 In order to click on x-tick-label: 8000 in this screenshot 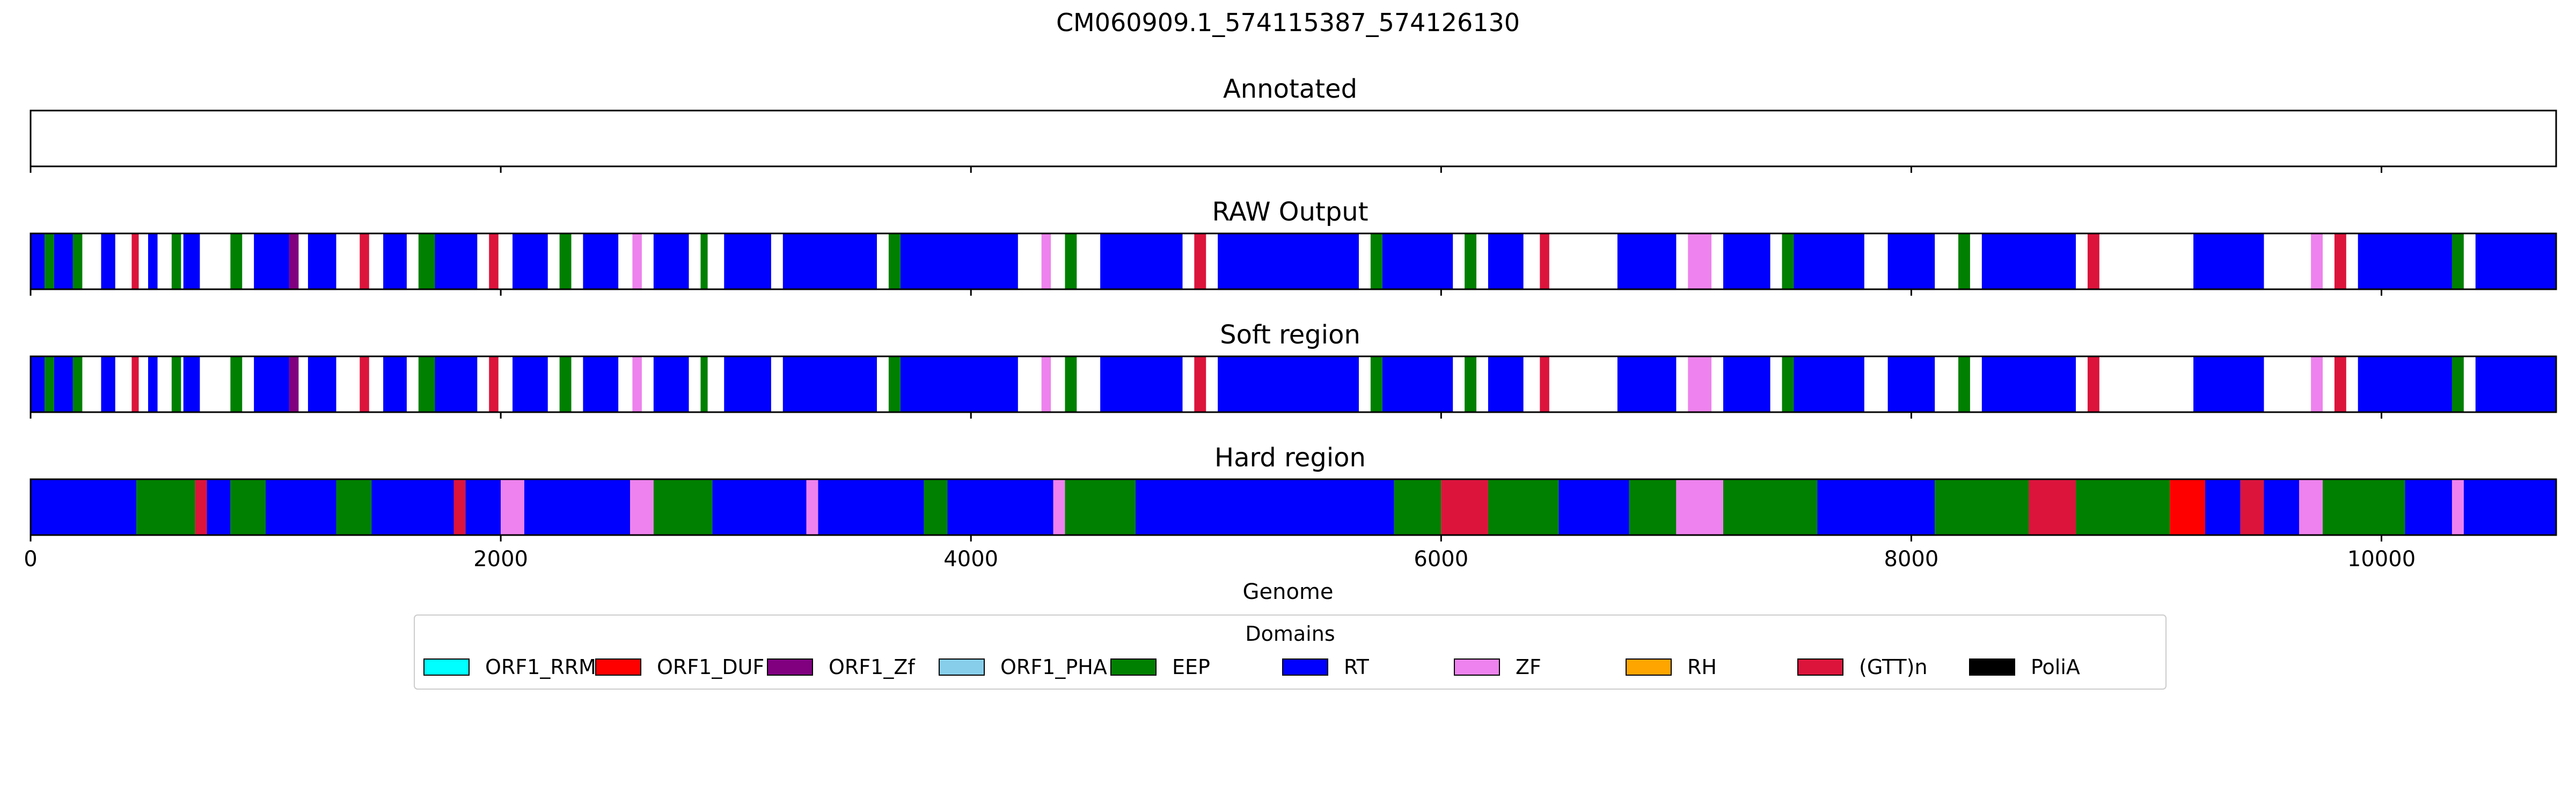, I will do `click(1911, 559)`.